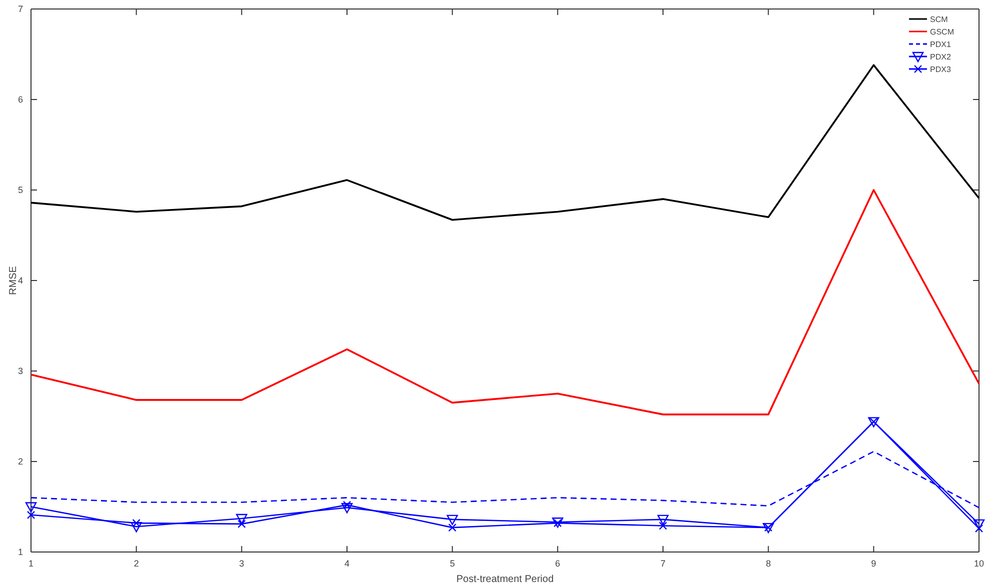 Image resolution: width=987 pixels, height=588 pixels. Describe the element at coordinates (939, 19) in the screenshot. I see `legend-label: SCM` at that location.